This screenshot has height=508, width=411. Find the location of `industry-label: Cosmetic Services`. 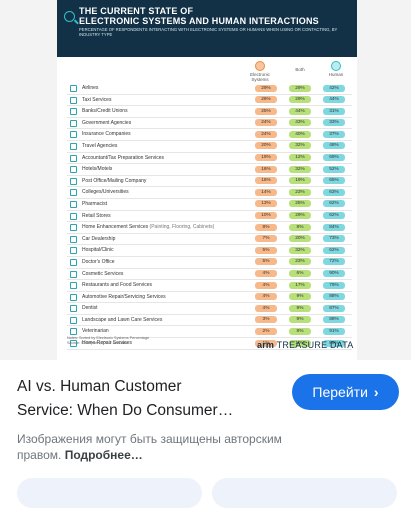

industry-label: Cosmetic Services is located at coordinates (102, 274).